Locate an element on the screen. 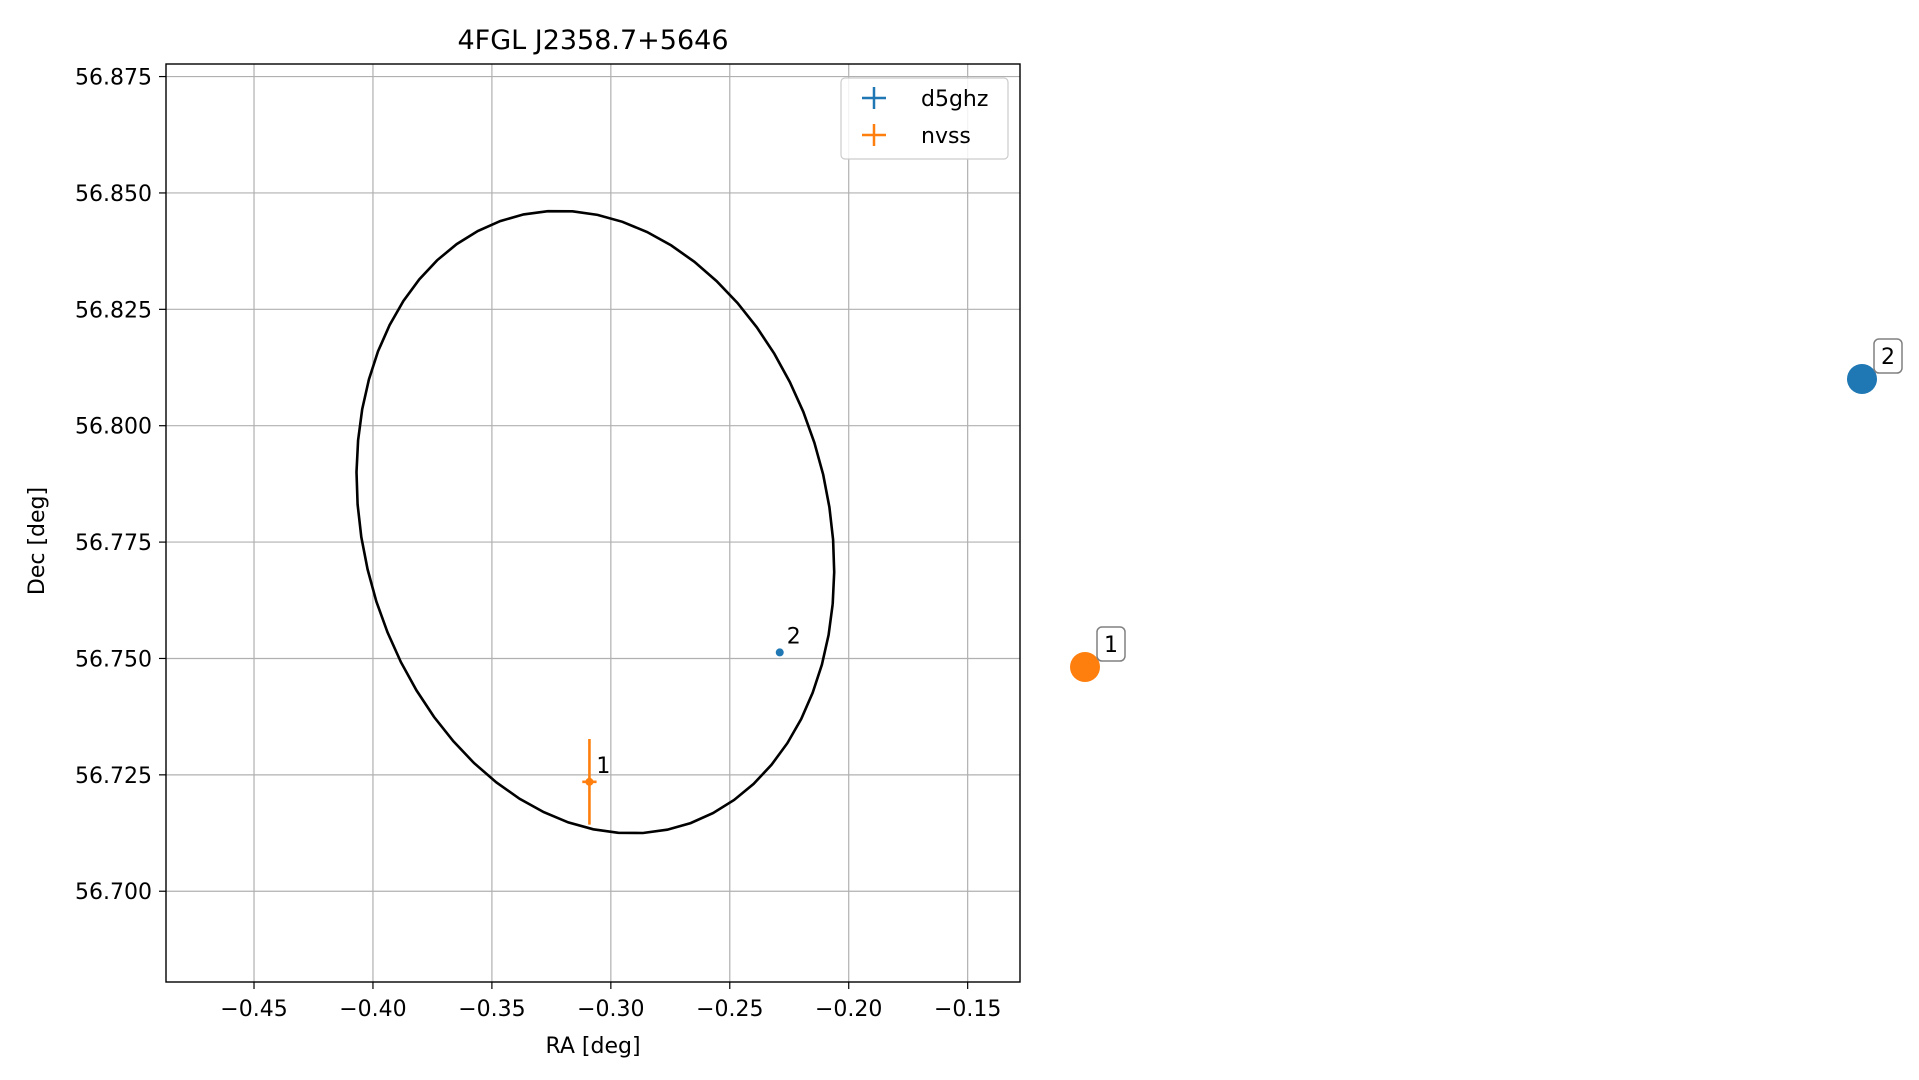 This screenshot has height=1080, width=1919. side-marker-2-label-box is located at coordinates (1888, 356).